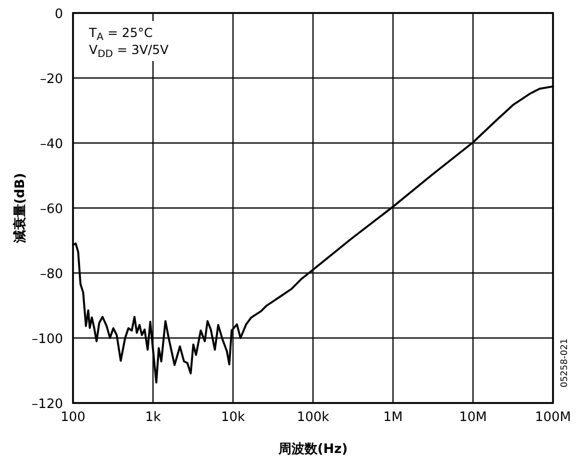  Describe the element at coordinates (313, 417) in the screenshot. I see `x-tick-label: 100k` at that location.